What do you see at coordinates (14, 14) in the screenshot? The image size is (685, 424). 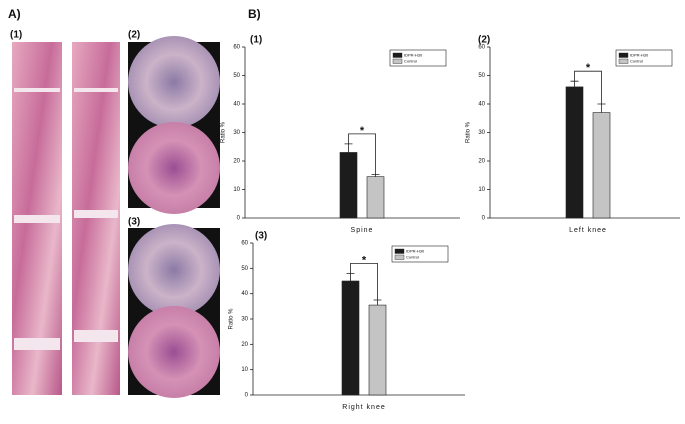 I see `panel-label: A)` at bounding box center [14, 14].